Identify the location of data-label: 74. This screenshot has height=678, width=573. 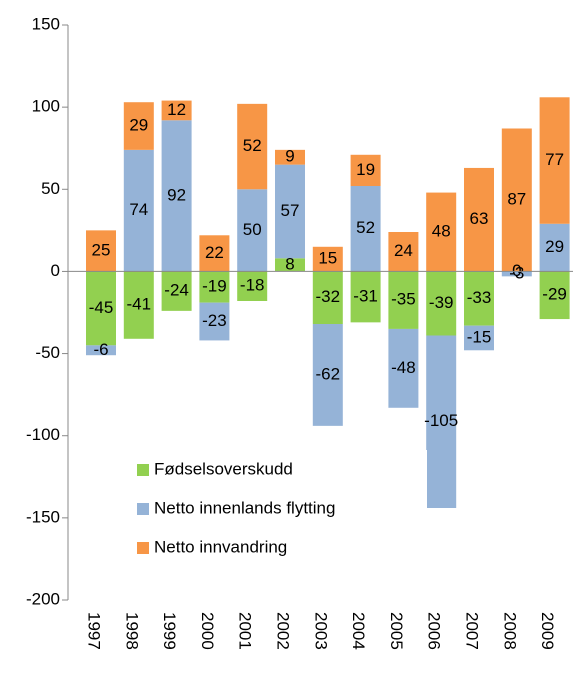
(138, 209).